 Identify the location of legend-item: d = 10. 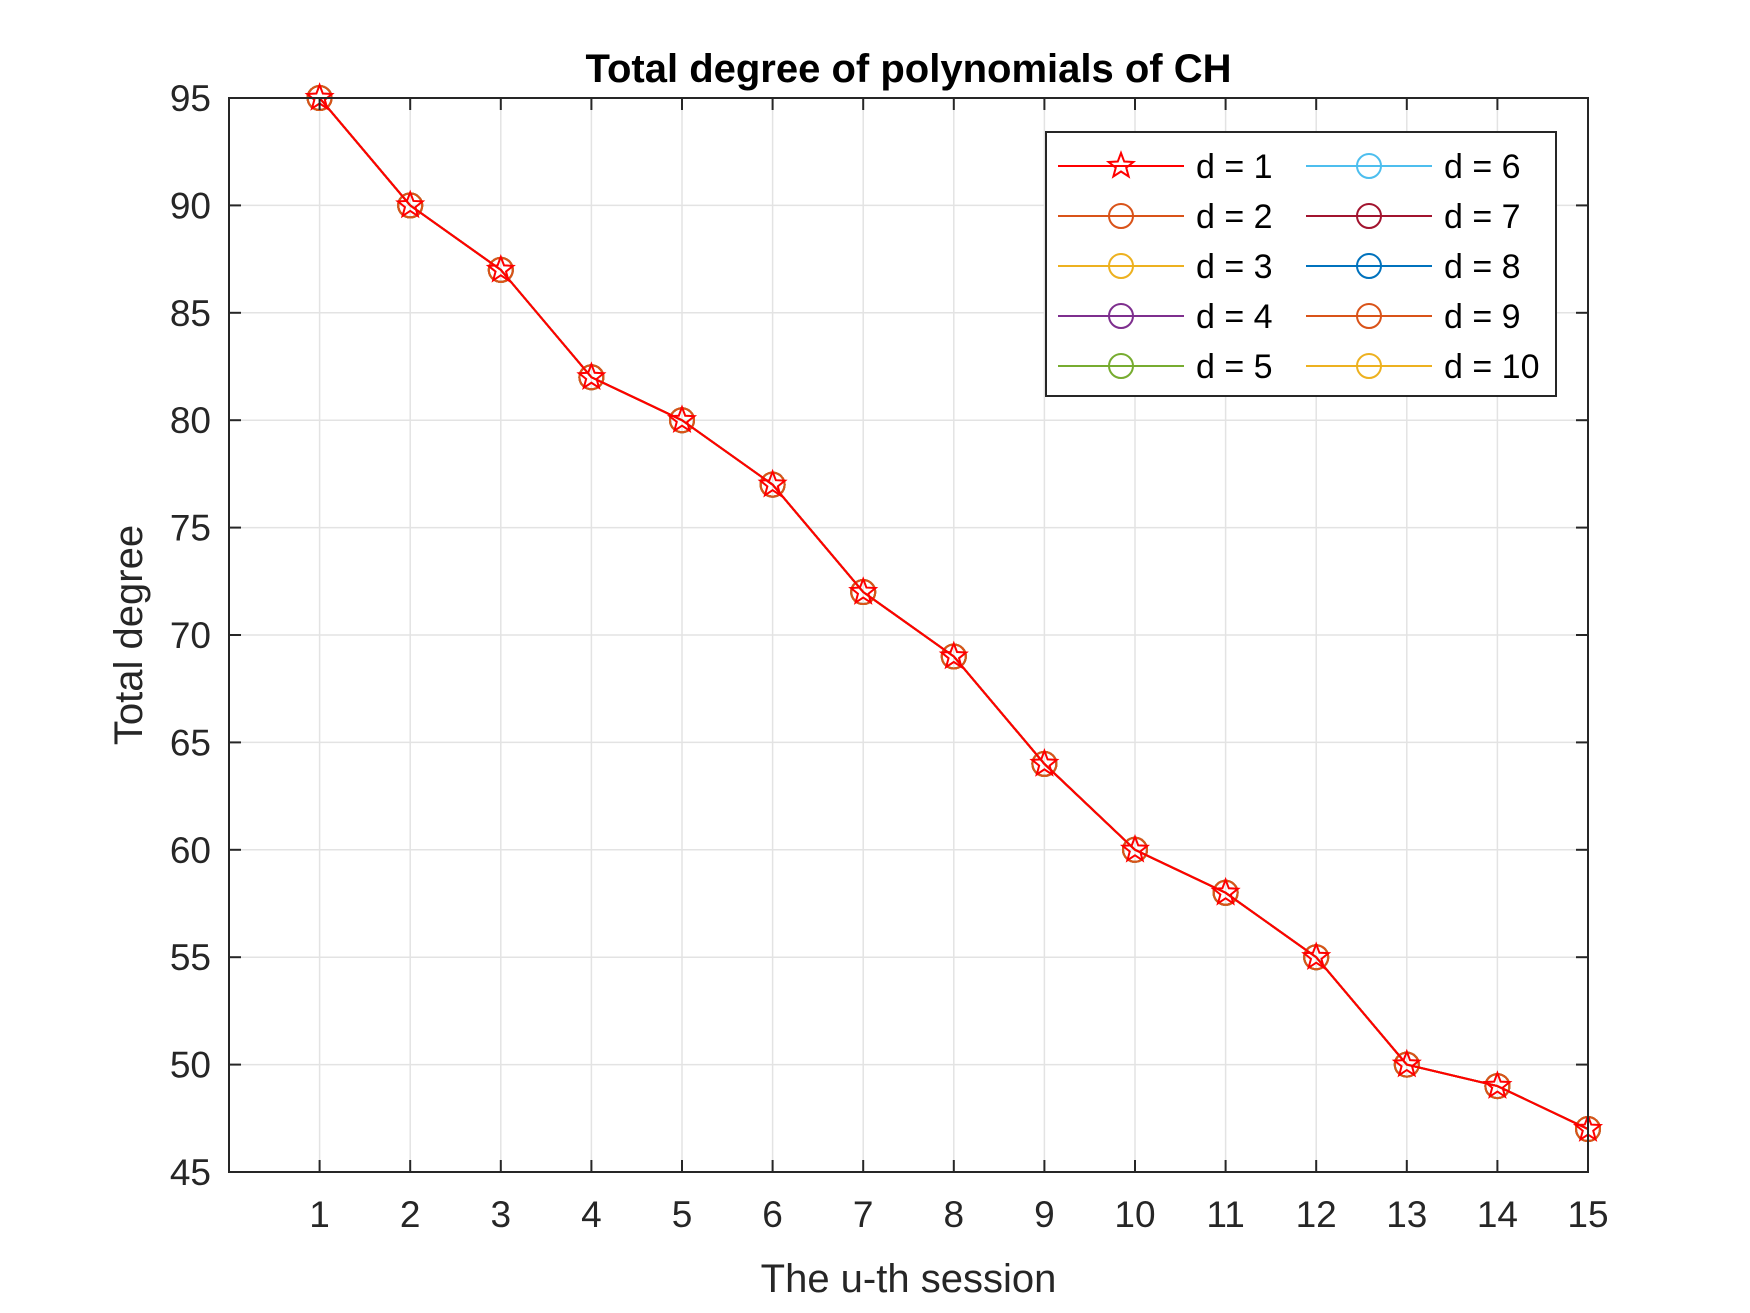
(1422, 367).